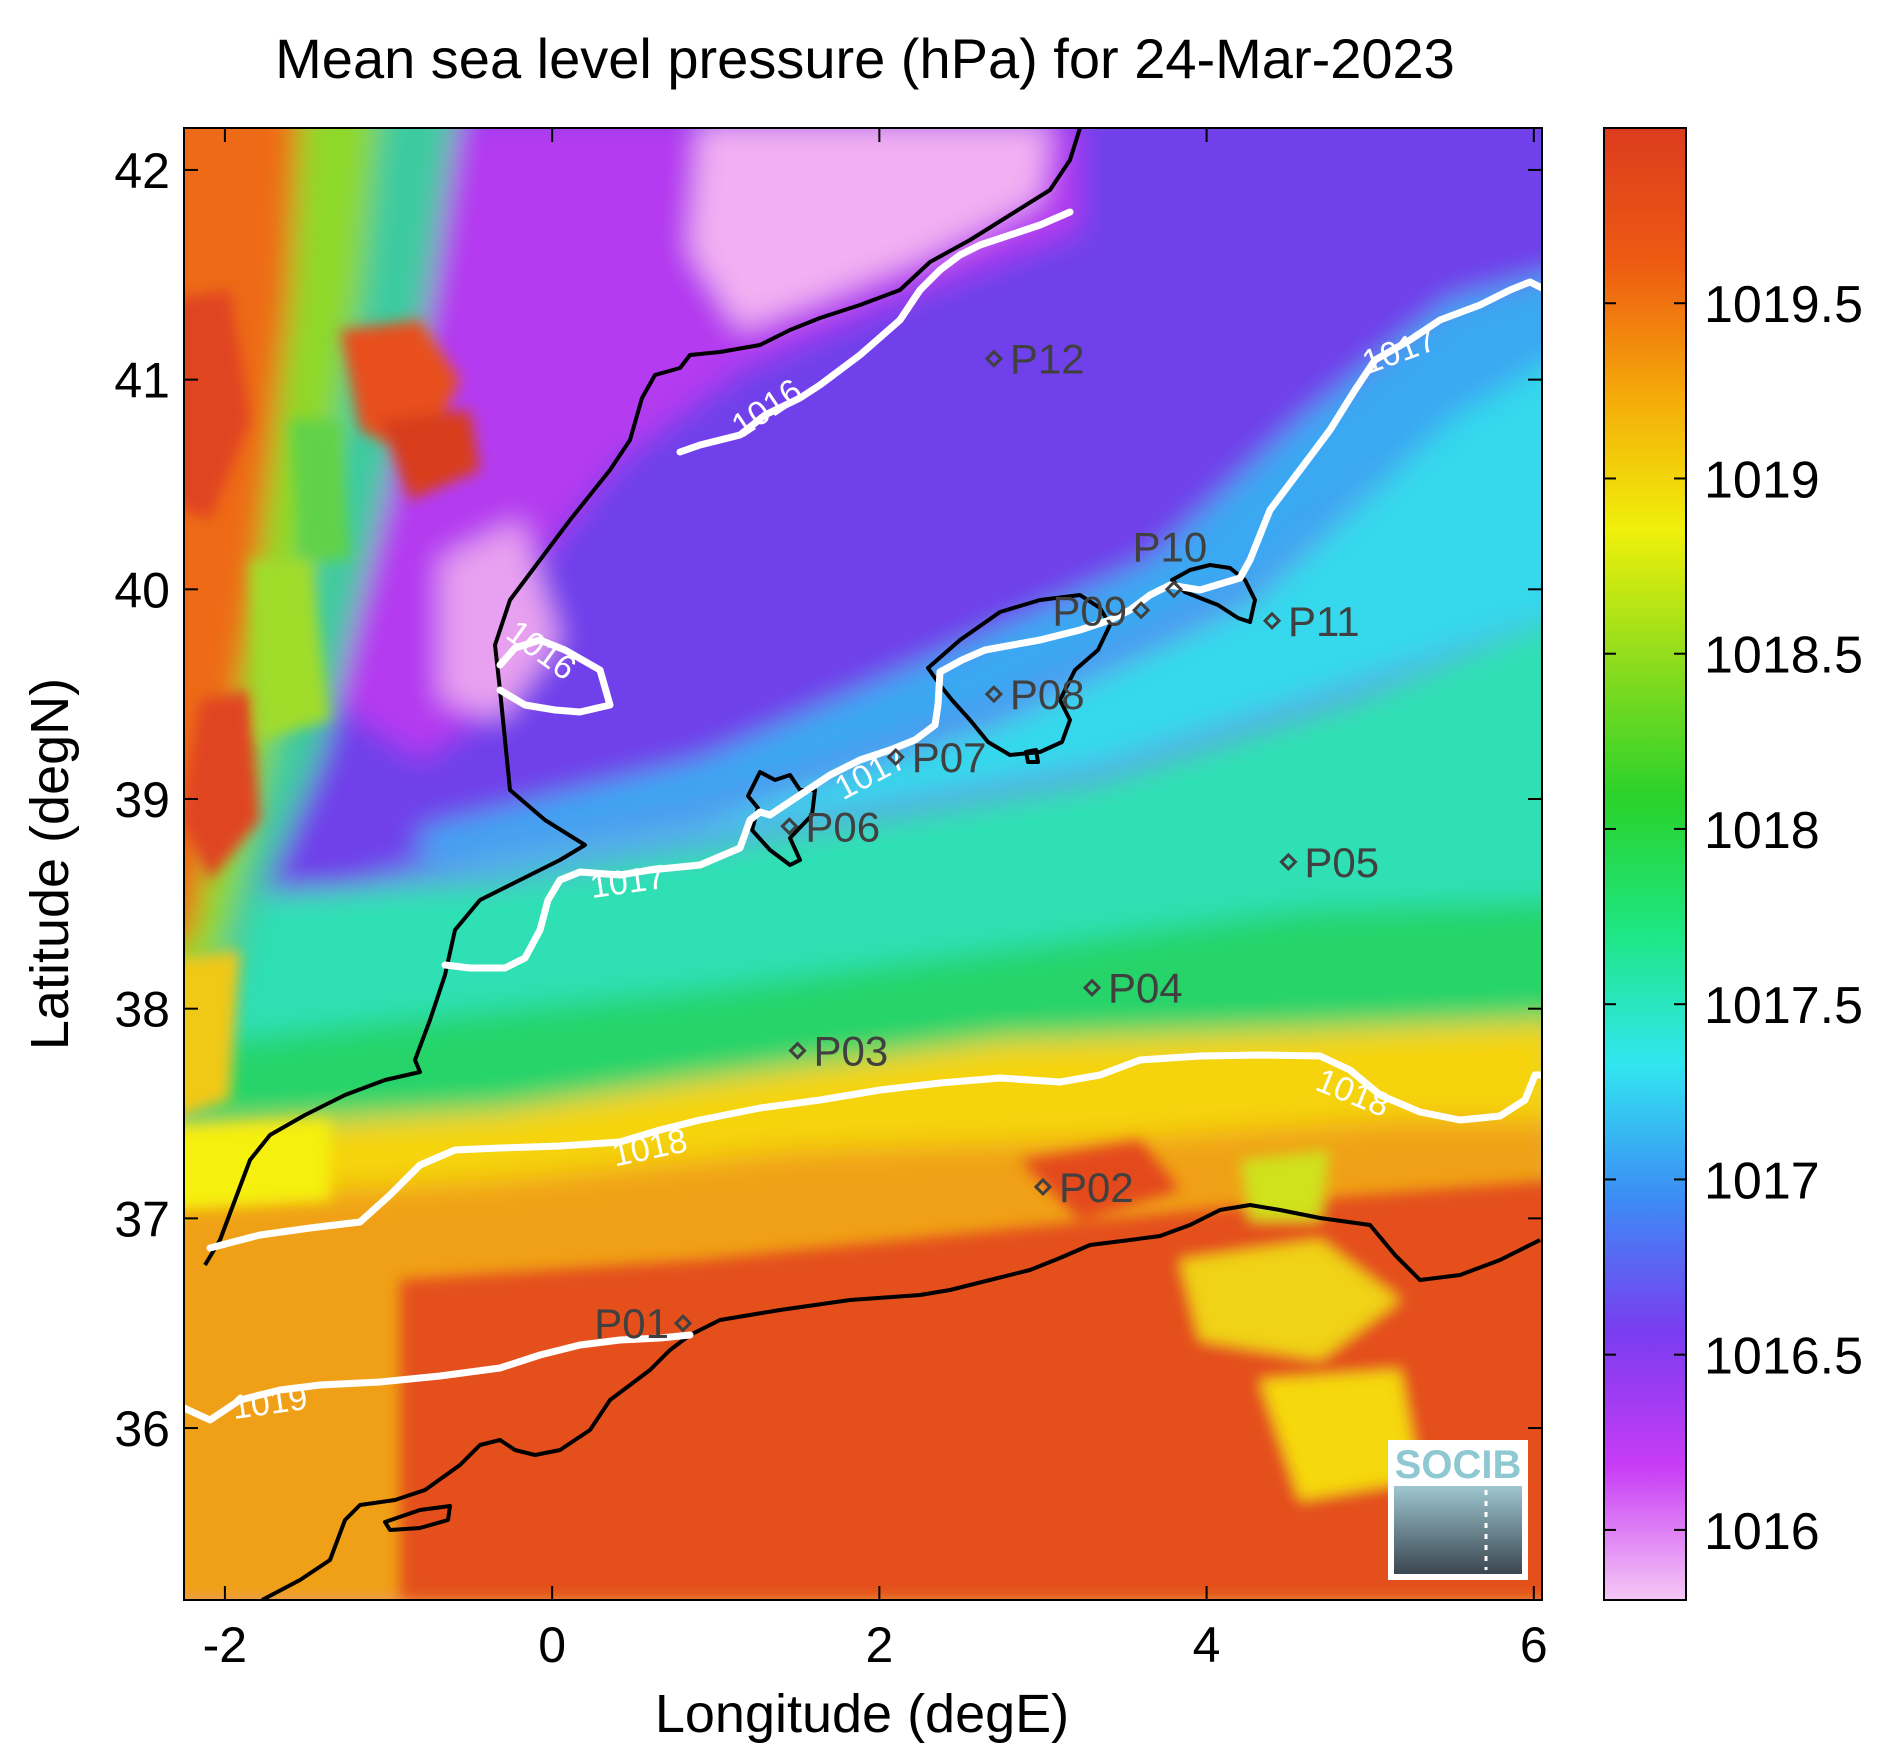  I want to click on colorbar-tick-label: 1017.5, so click(1783, 1006).